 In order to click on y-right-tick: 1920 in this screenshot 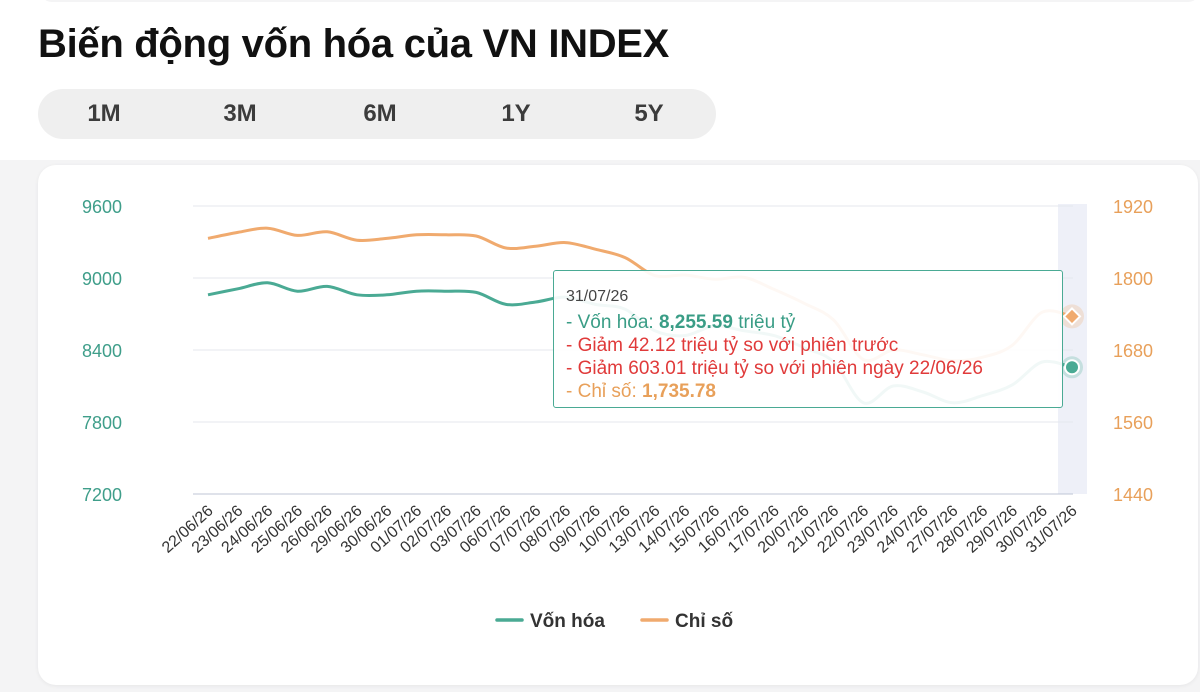, I will do `click(1133, 207)`.